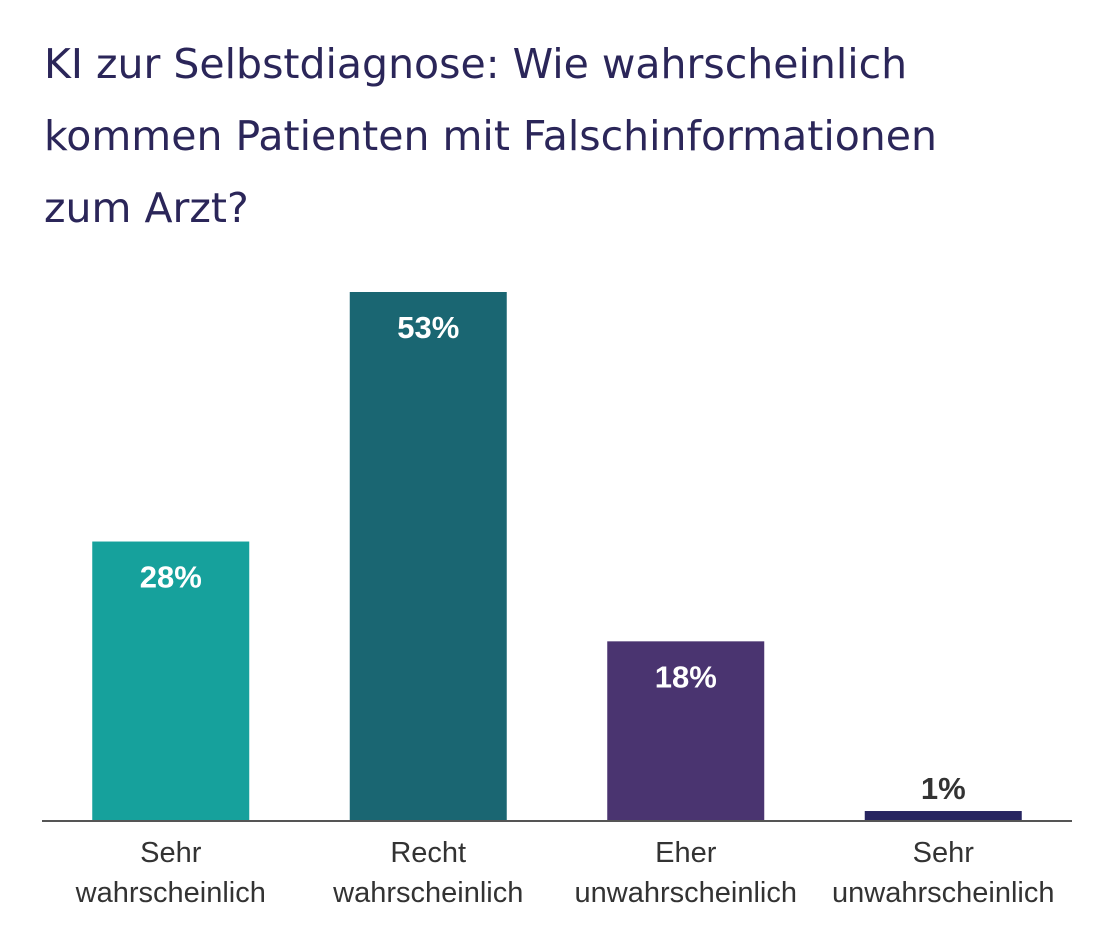 The width and height of the screenshot is (1115, 941). What do you see at coordinates (171, 853) in the screenshot?
I see `category-label-1-line-1: Sehr` at bounding box center [171, 853].